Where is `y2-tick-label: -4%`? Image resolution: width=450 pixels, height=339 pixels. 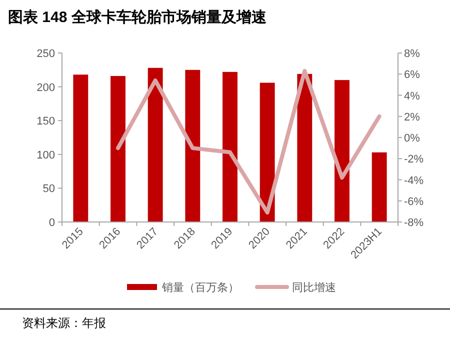
y2-tick-label: -4% is located at coordinates (414, 180).